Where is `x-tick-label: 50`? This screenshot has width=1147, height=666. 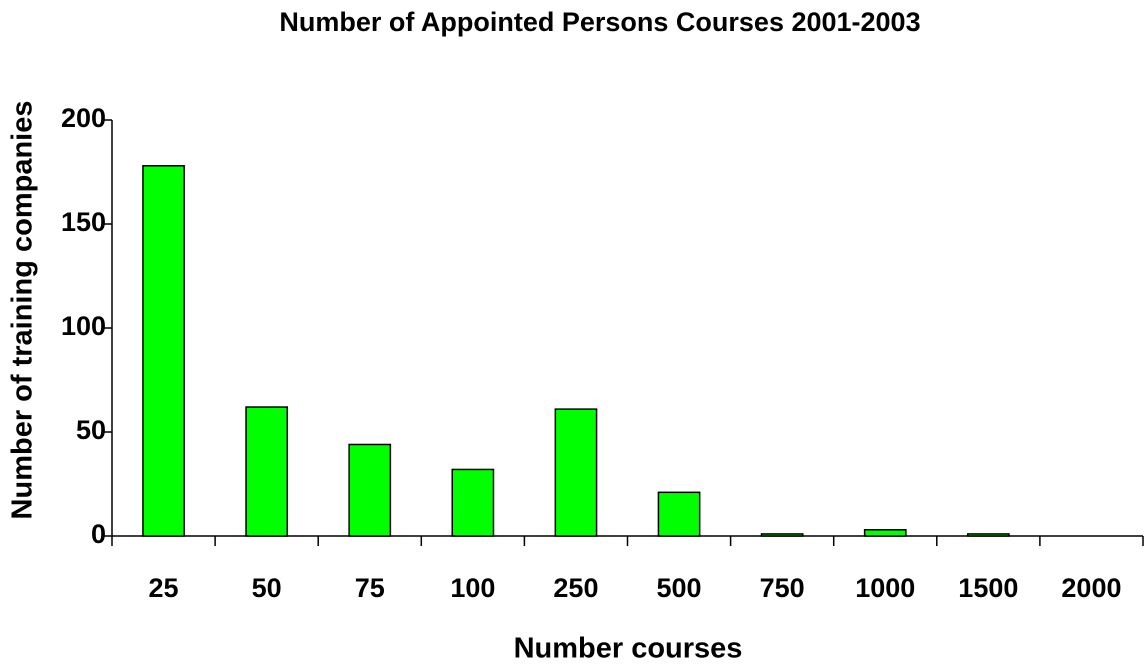
x-tick-label: 50 is located at coordinates (267, 588).